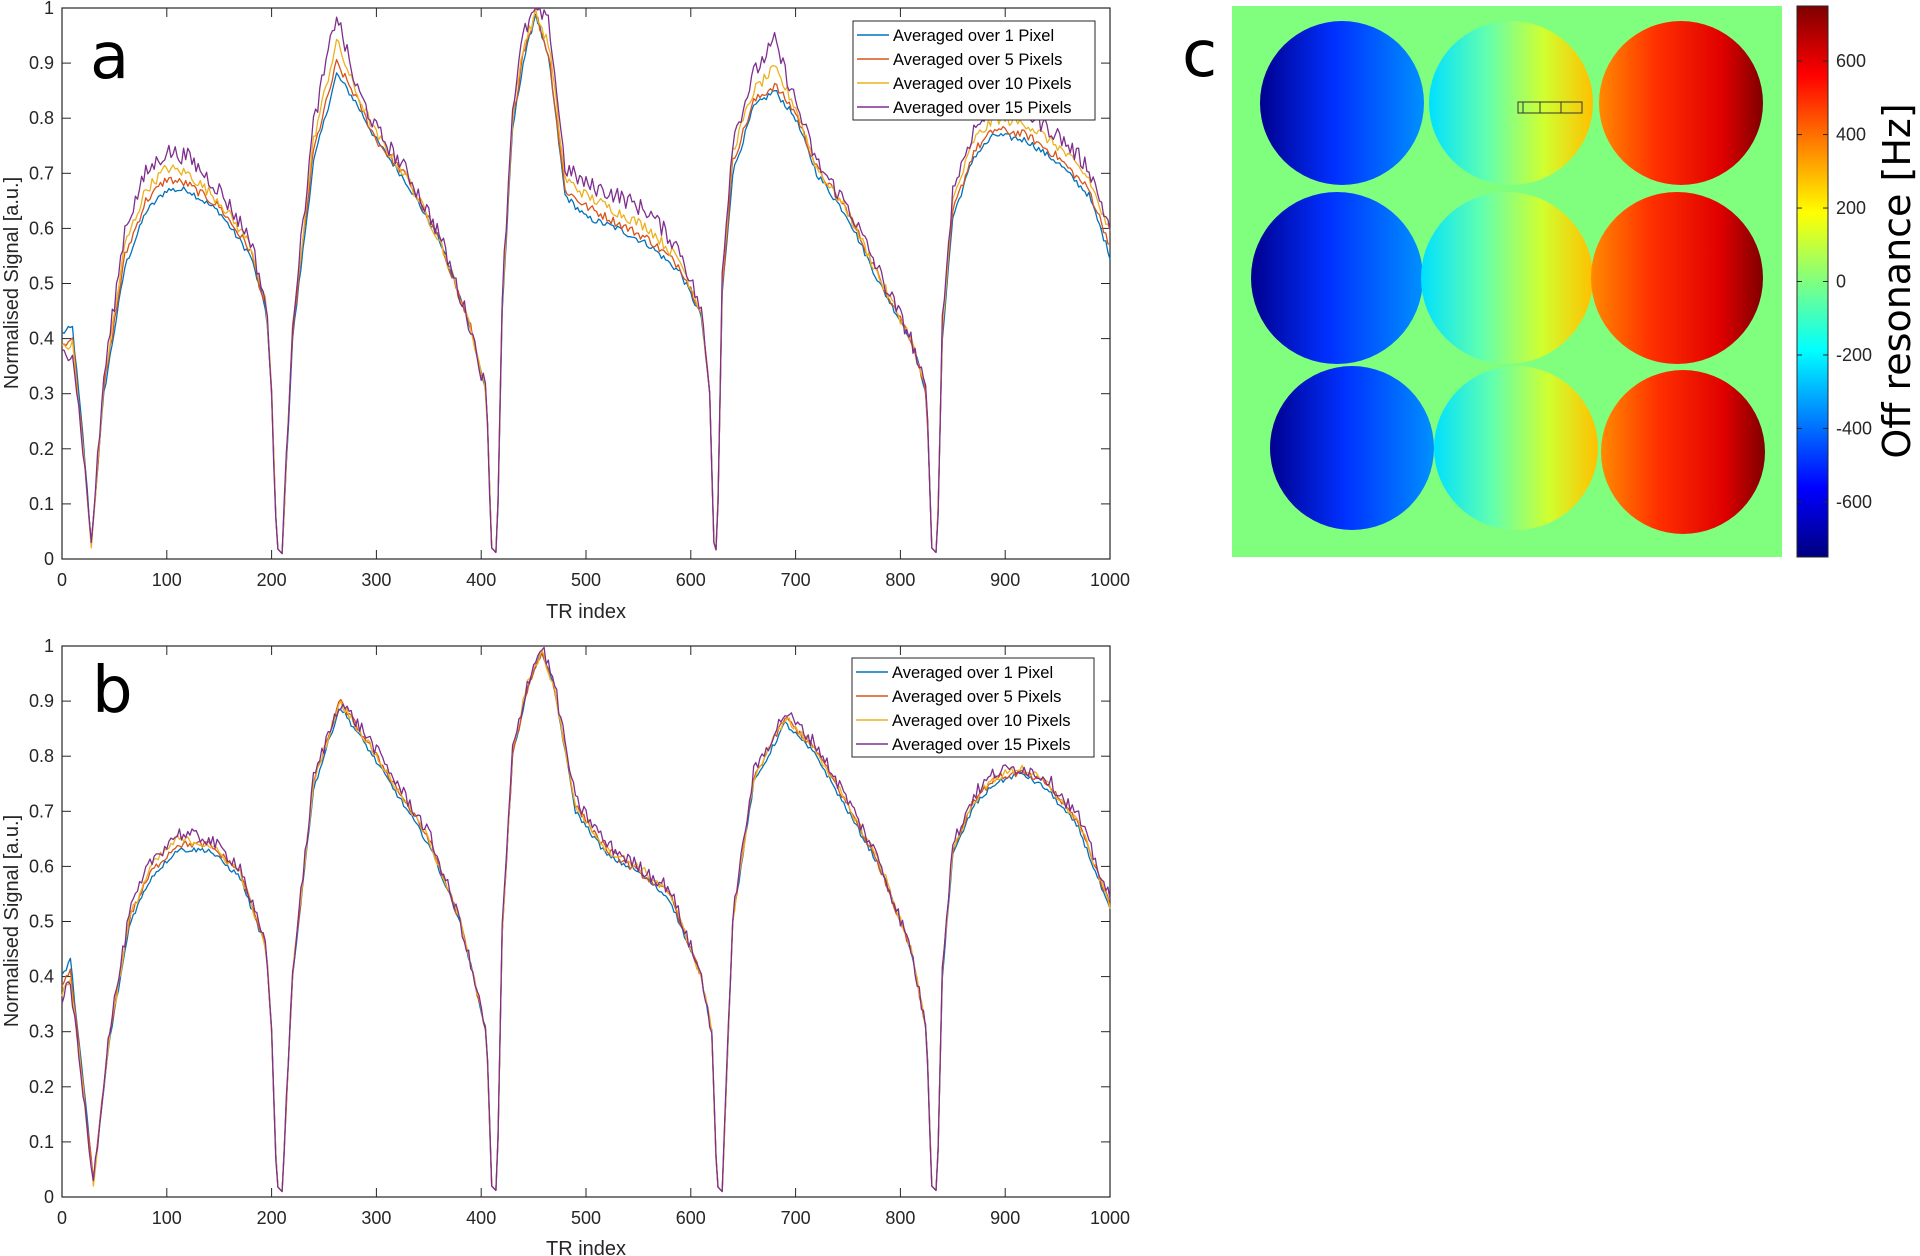  I want to click on colorbar-tick-label: 0, so click(1841, 282).